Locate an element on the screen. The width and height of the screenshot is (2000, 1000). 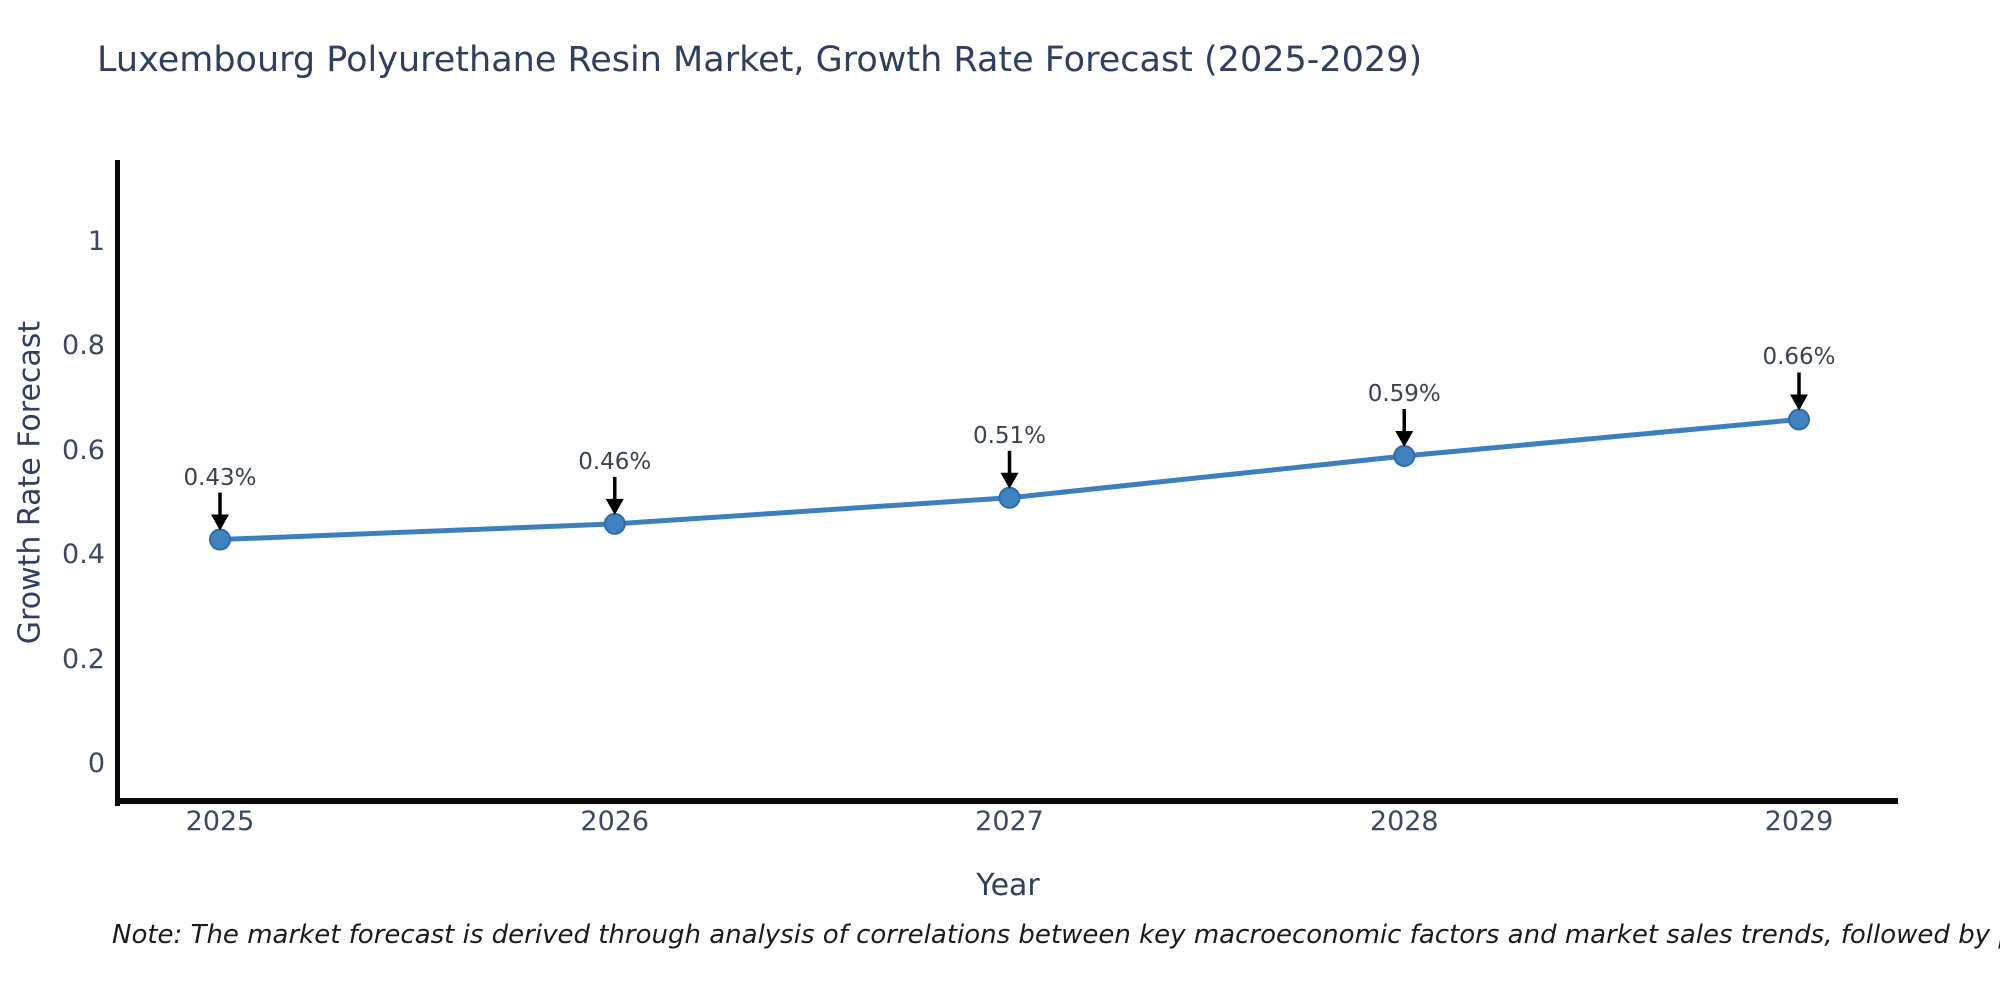
x-tick-label: 2026 is located at coordinates (615, 821).